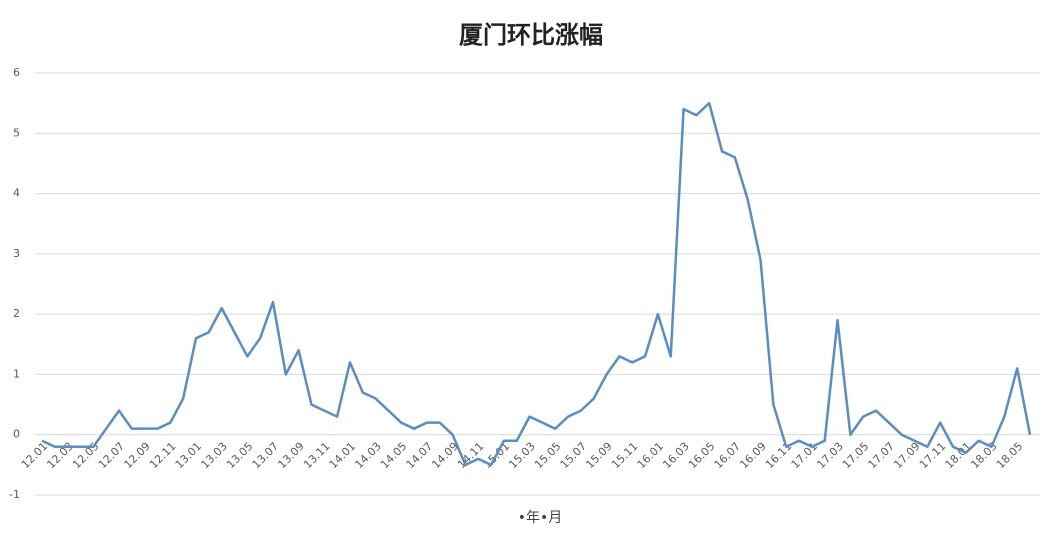  Describe the element at coordinates (265, 455) in the screenshot. I see `x-tick-label: 13.07` at that location.